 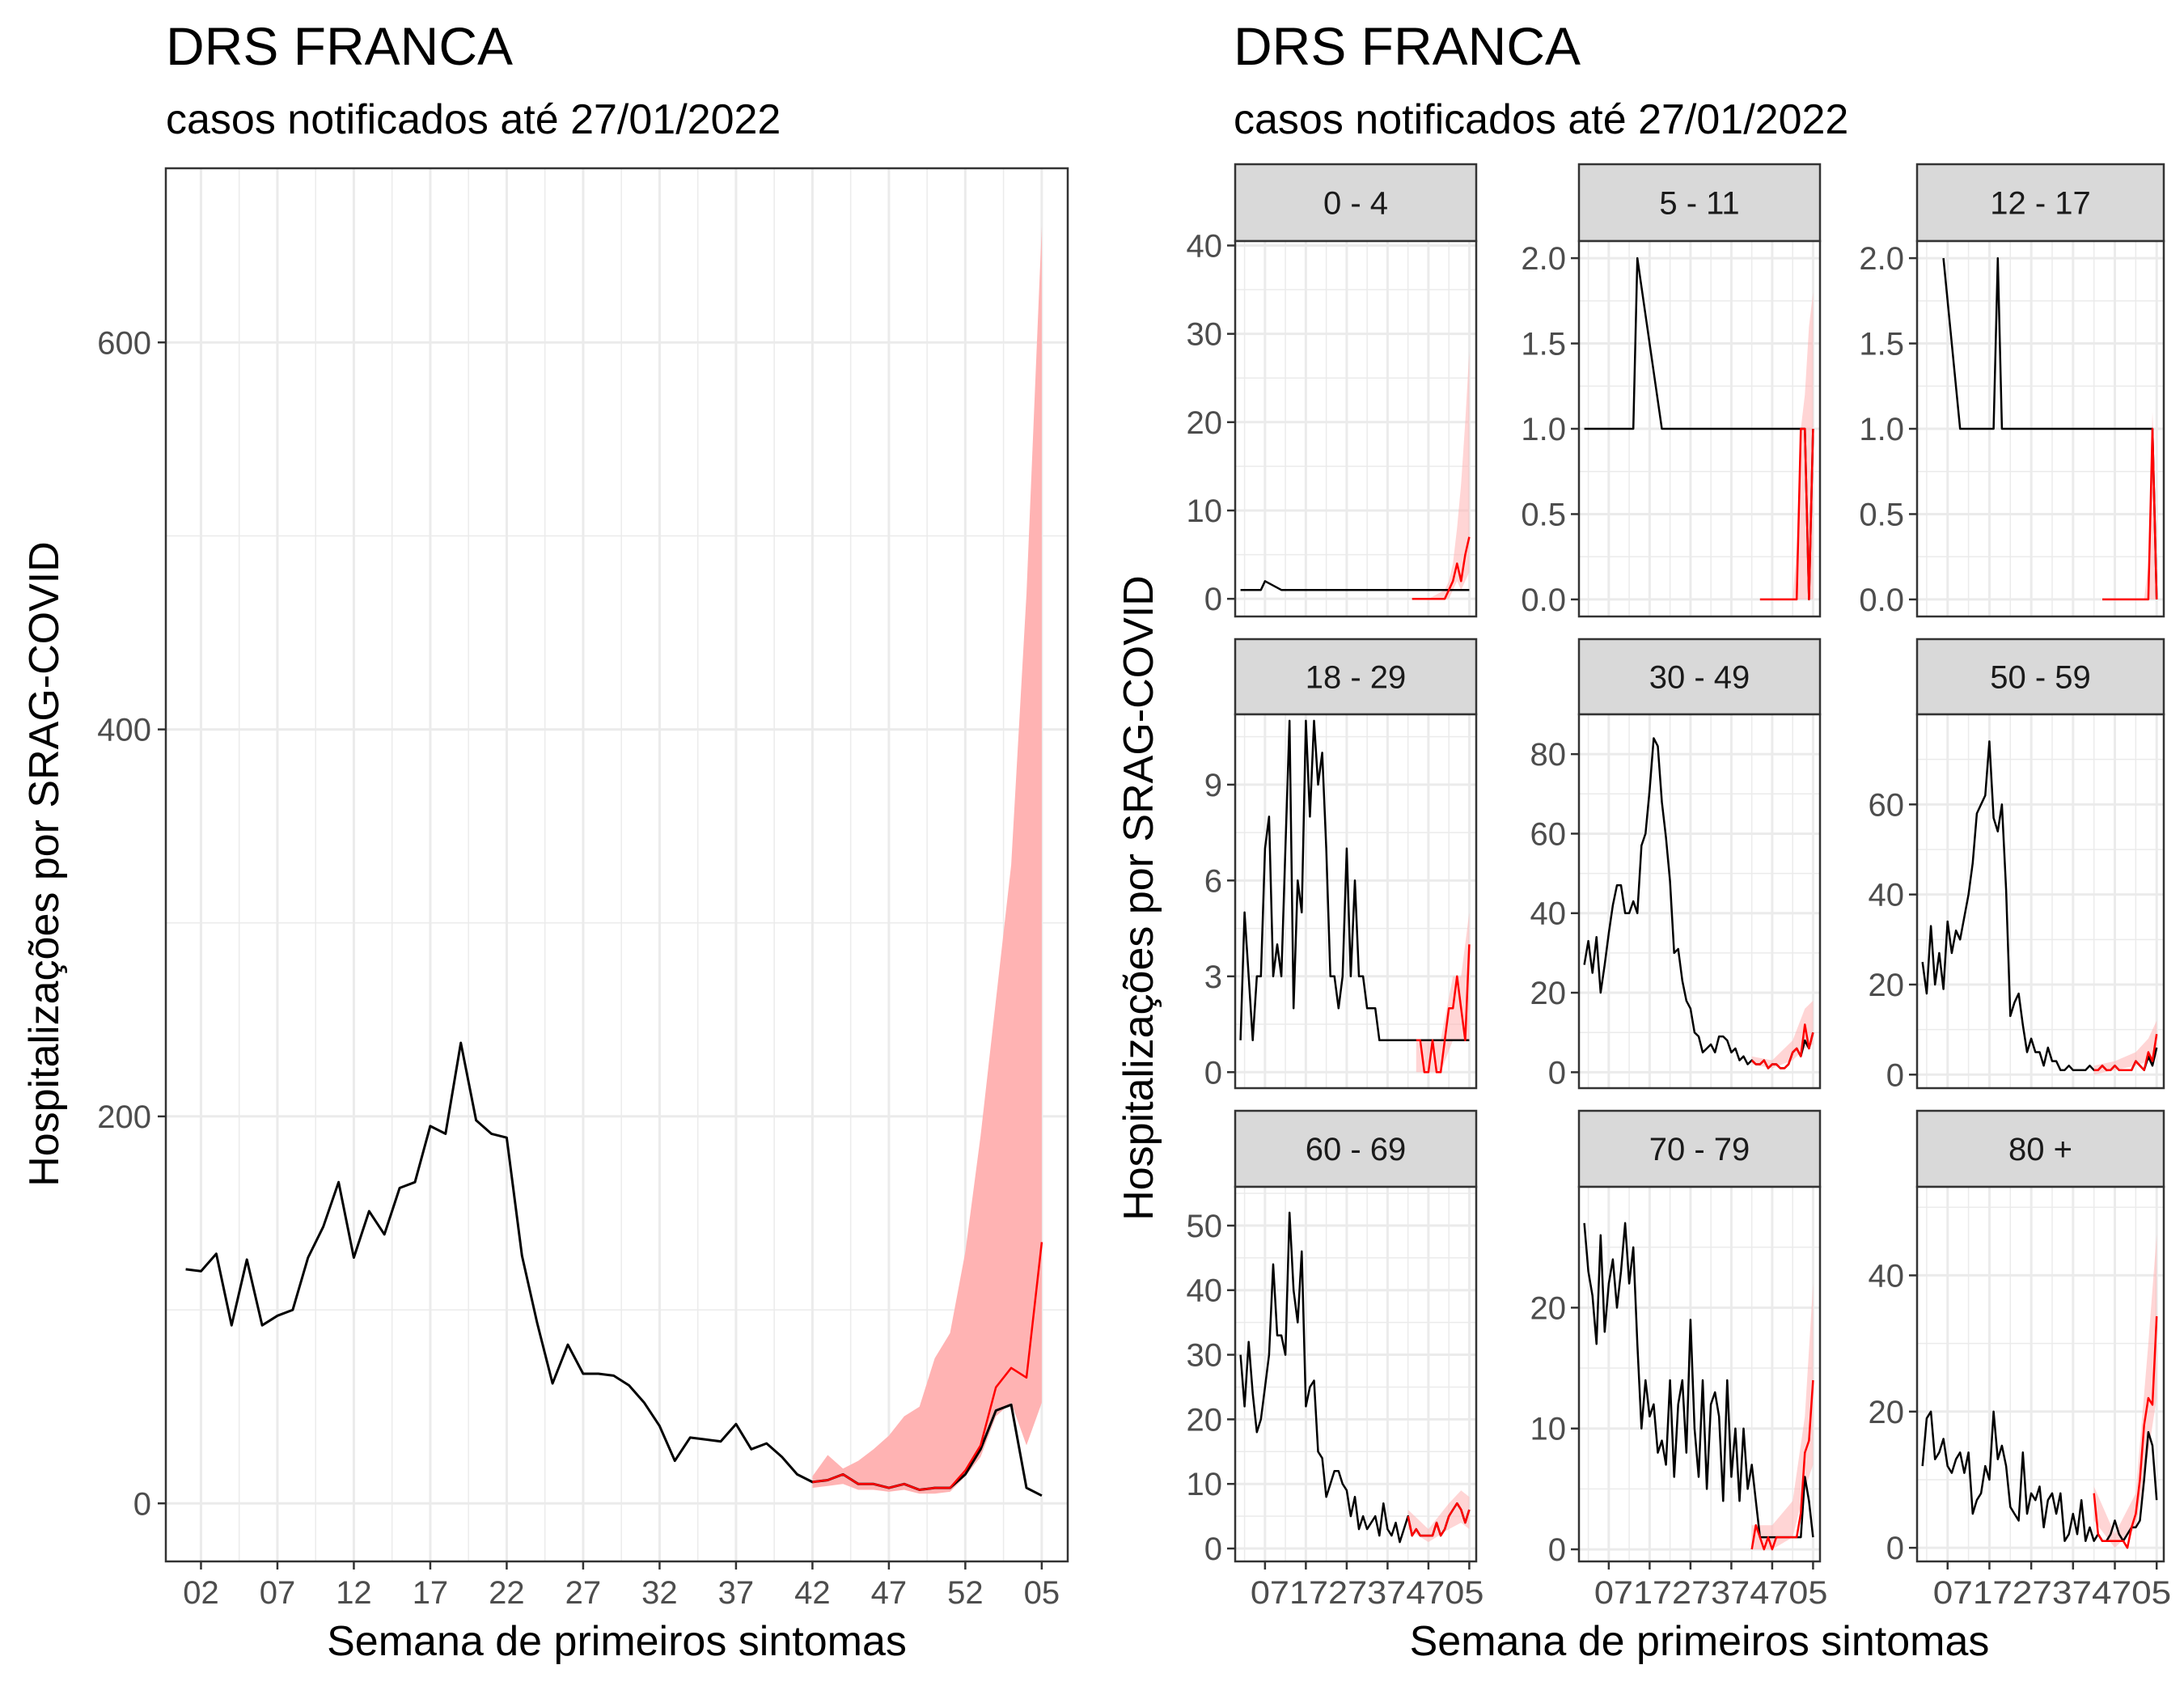 I want to click on facet-panel-18-29: 18 - 29 0 3 6 9, so click(x=1341, y=864).